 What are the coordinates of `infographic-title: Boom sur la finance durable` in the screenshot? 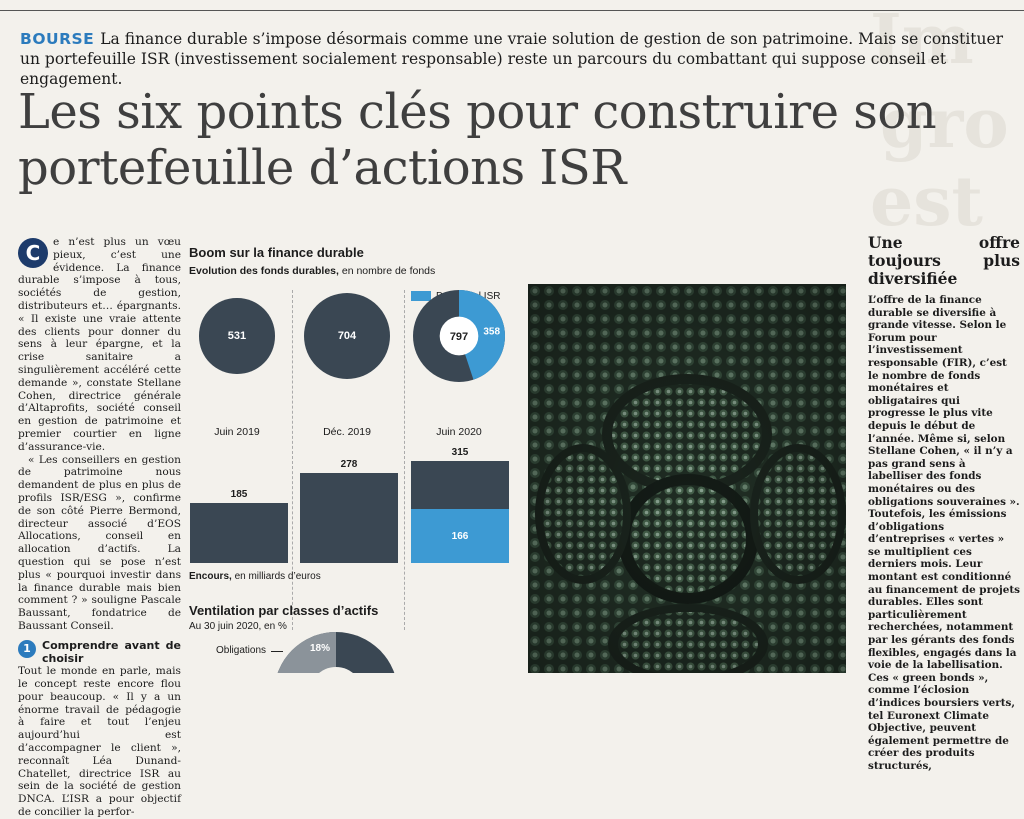 It's located at (276, 252).